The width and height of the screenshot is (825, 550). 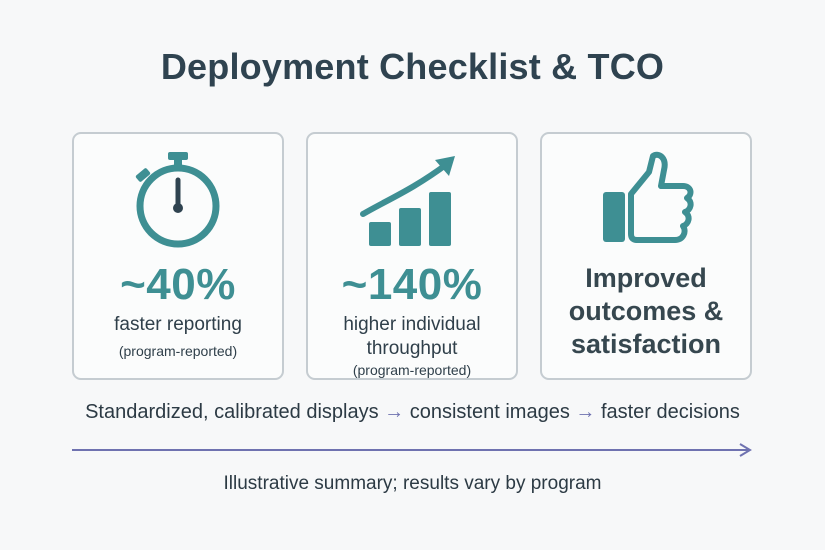 I want to click on page-title: Deployment Checklist & TCO, so click(x=412, y=66).